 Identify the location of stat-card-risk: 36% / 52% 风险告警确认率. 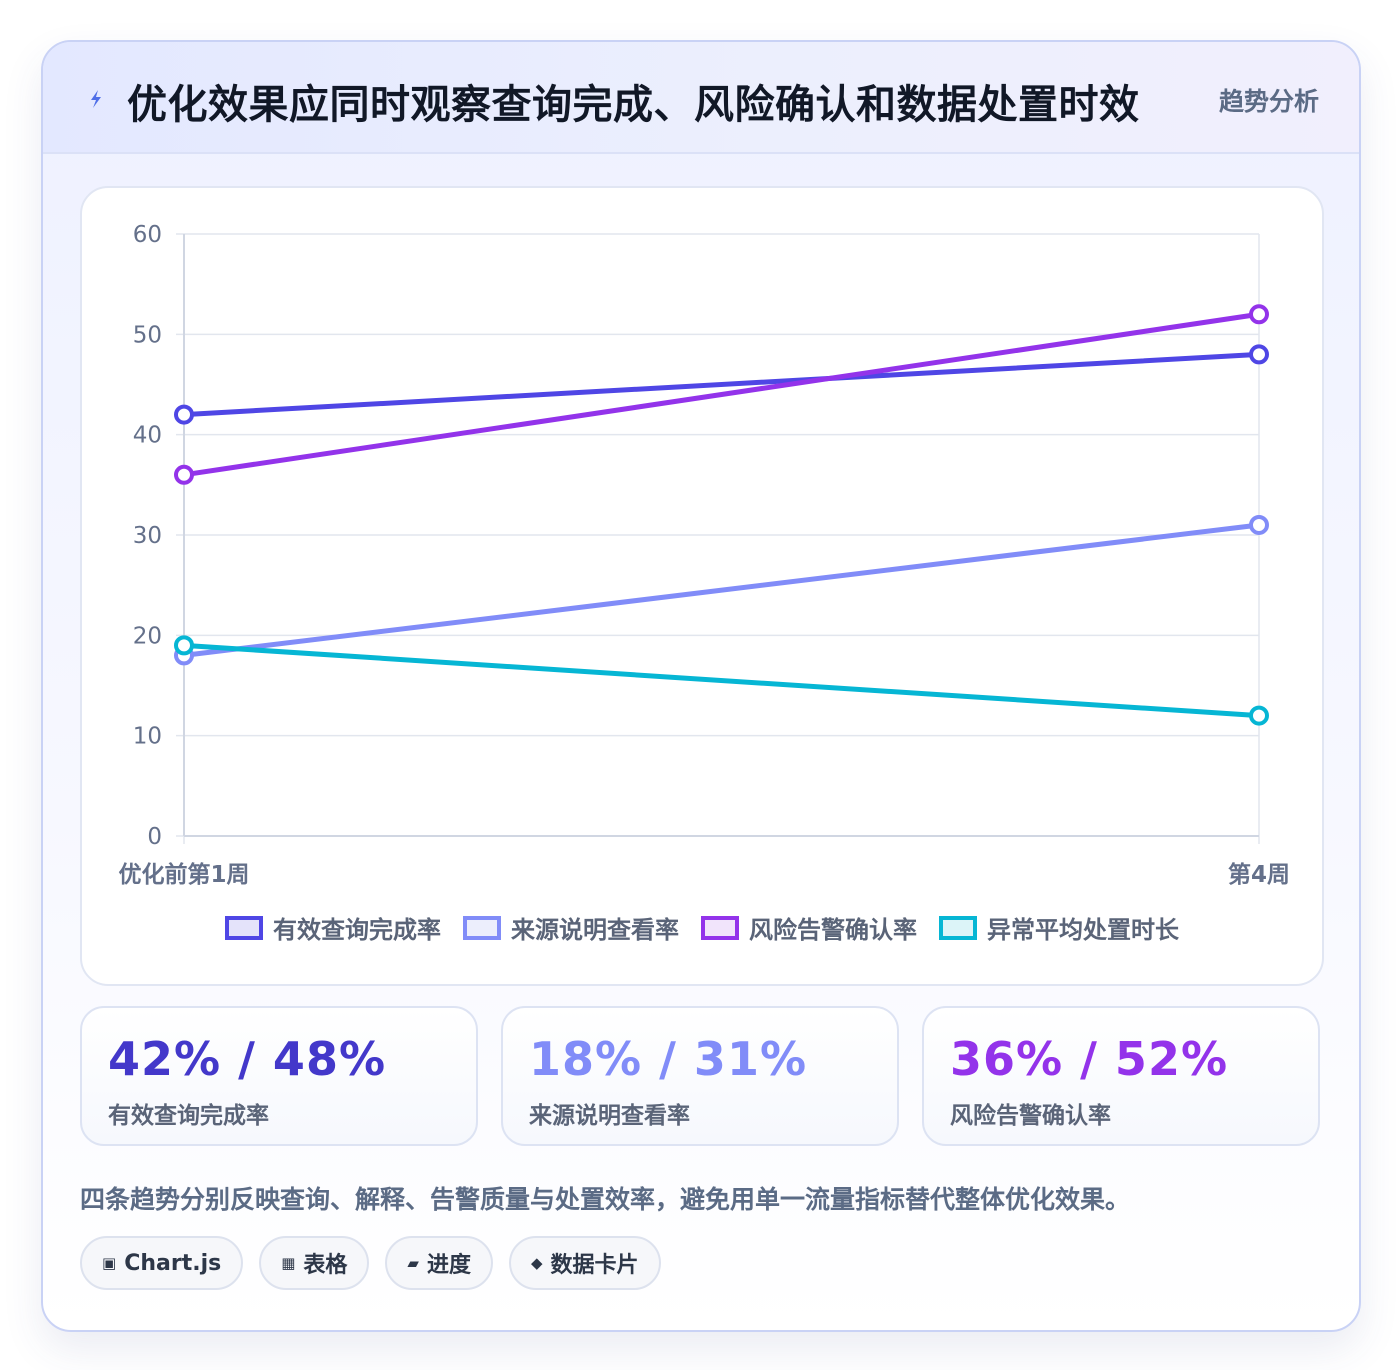
(1121, 1076).